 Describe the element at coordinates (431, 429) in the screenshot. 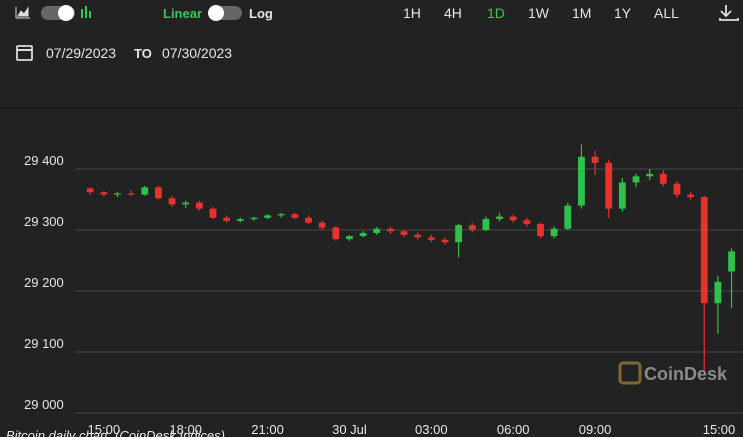

I see `x-tick-label: 03:00` at that location.